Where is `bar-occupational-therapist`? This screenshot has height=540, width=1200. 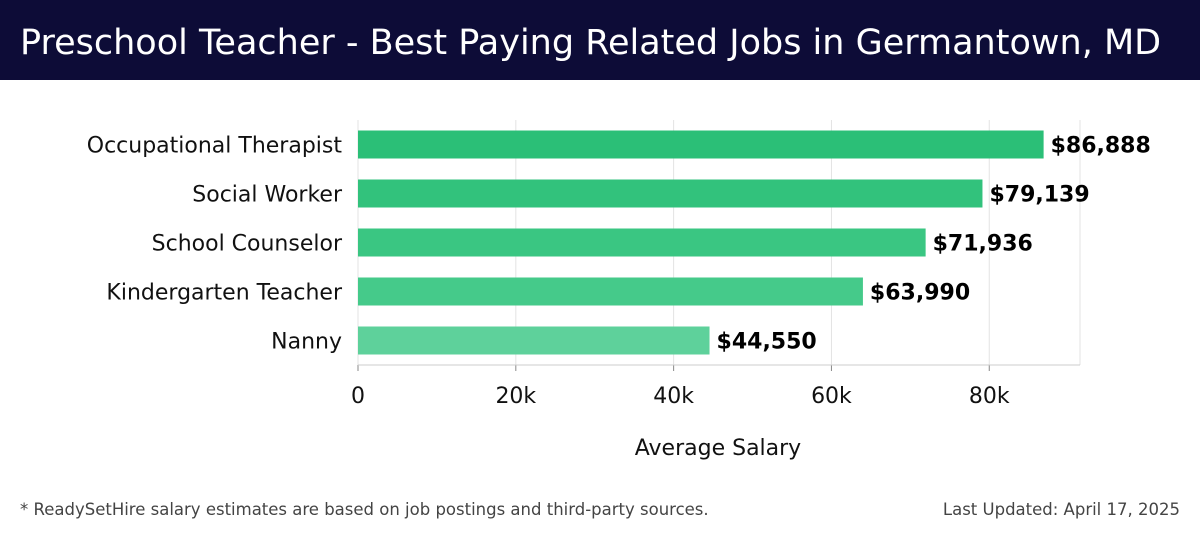 bar-occupational-therapist is located at coordinates (701, 144).